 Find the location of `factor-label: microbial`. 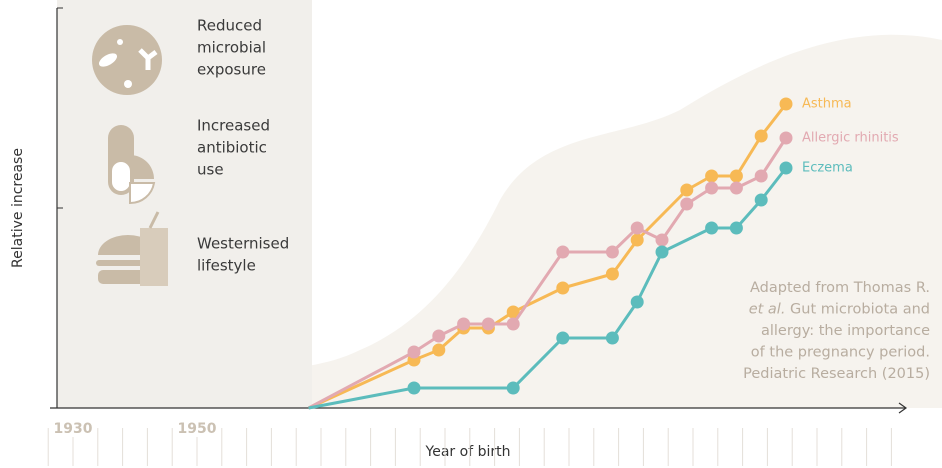

factor-label: microbial is located at coordinates (231, 48).